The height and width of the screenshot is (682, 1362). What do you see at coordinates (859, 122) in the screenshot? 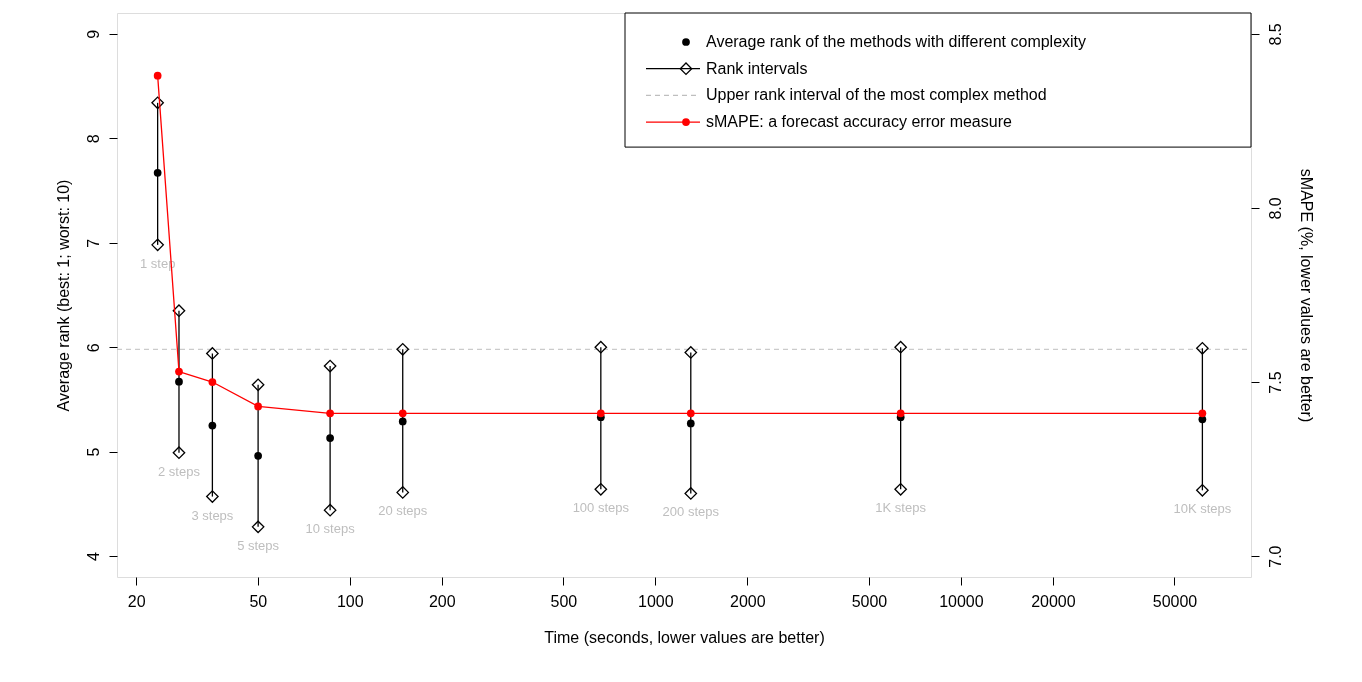
I see `legend-label: sMAPE: a forecast accuracy error measure` at bounding box center [859, 122].